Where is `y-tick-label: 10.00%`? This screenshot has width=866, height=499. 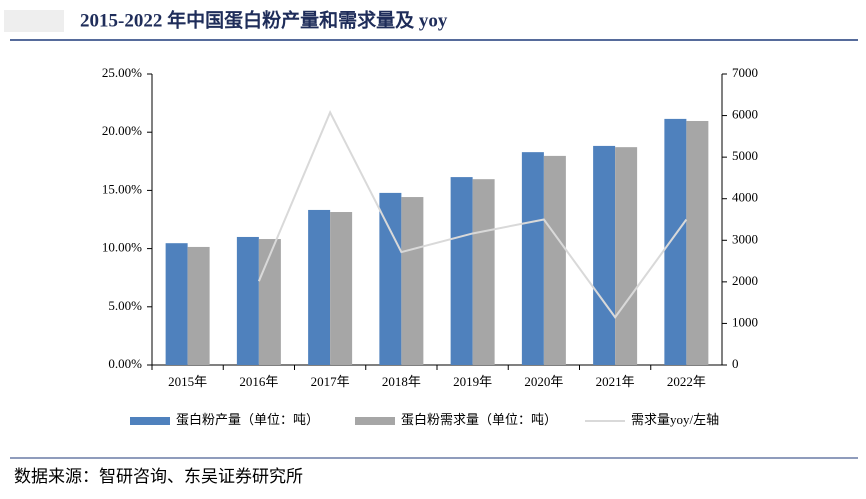
y-tick-label: 10.00% is located at coordinates (122, 247).